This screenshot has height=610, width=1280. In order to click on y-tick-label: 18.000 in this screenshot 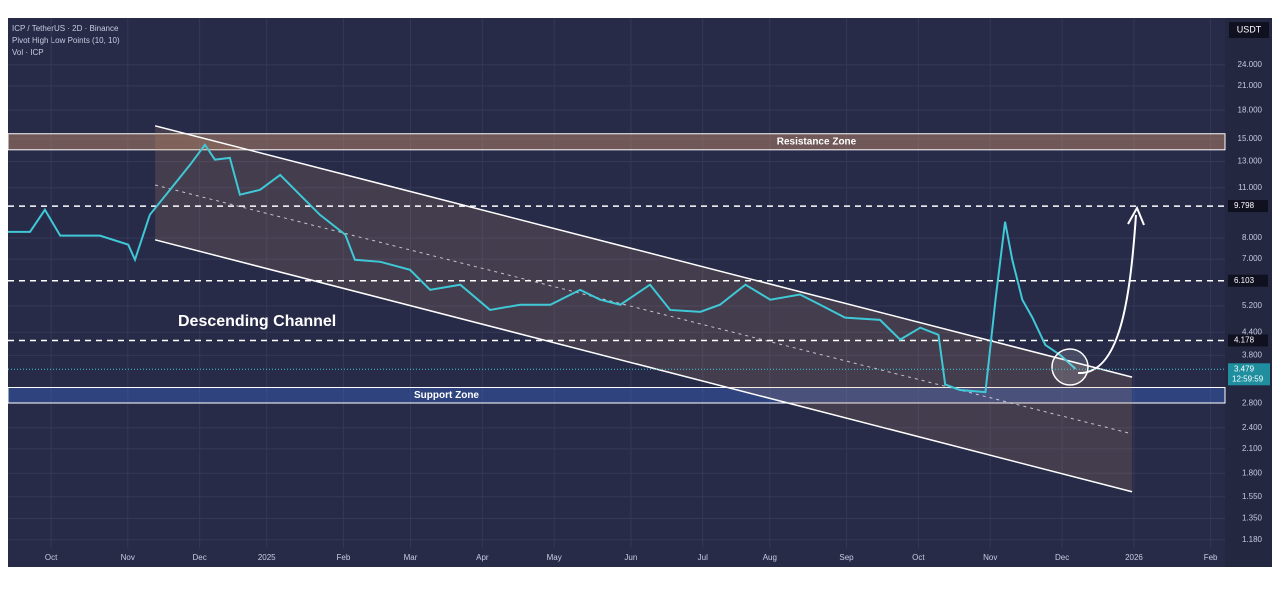, I will do `click(1250, 109)`.